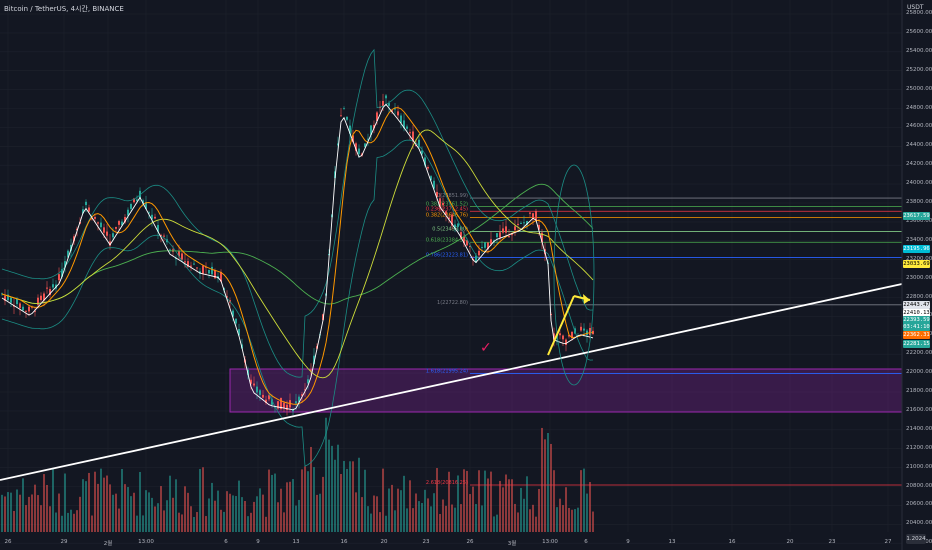 The width and height of the screenshot is (932, 550). Describe the element at coordinates (550, 542) in the screenshot. I see `time-axis-label: 13:00` at that location.